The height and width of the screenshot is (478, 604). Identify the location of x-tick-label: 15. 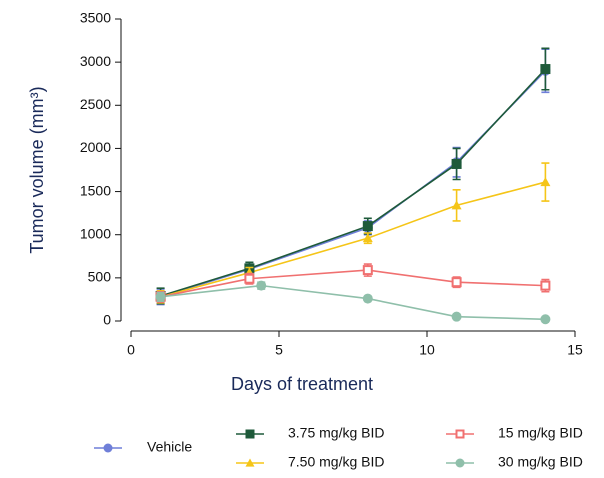
(575, 350).